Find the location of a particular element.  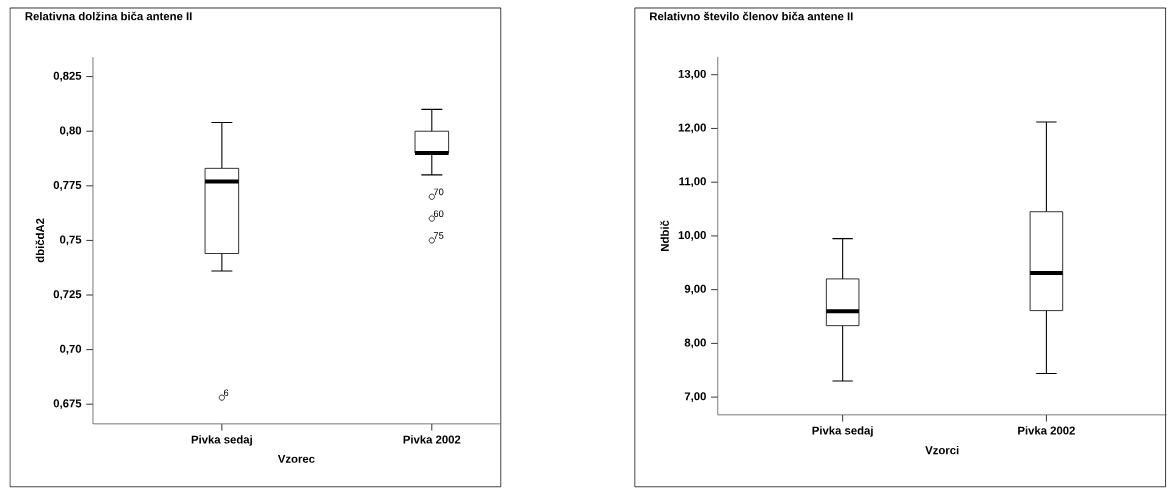

y-tick-label: 0,80 is located at coordinates (70, 131).